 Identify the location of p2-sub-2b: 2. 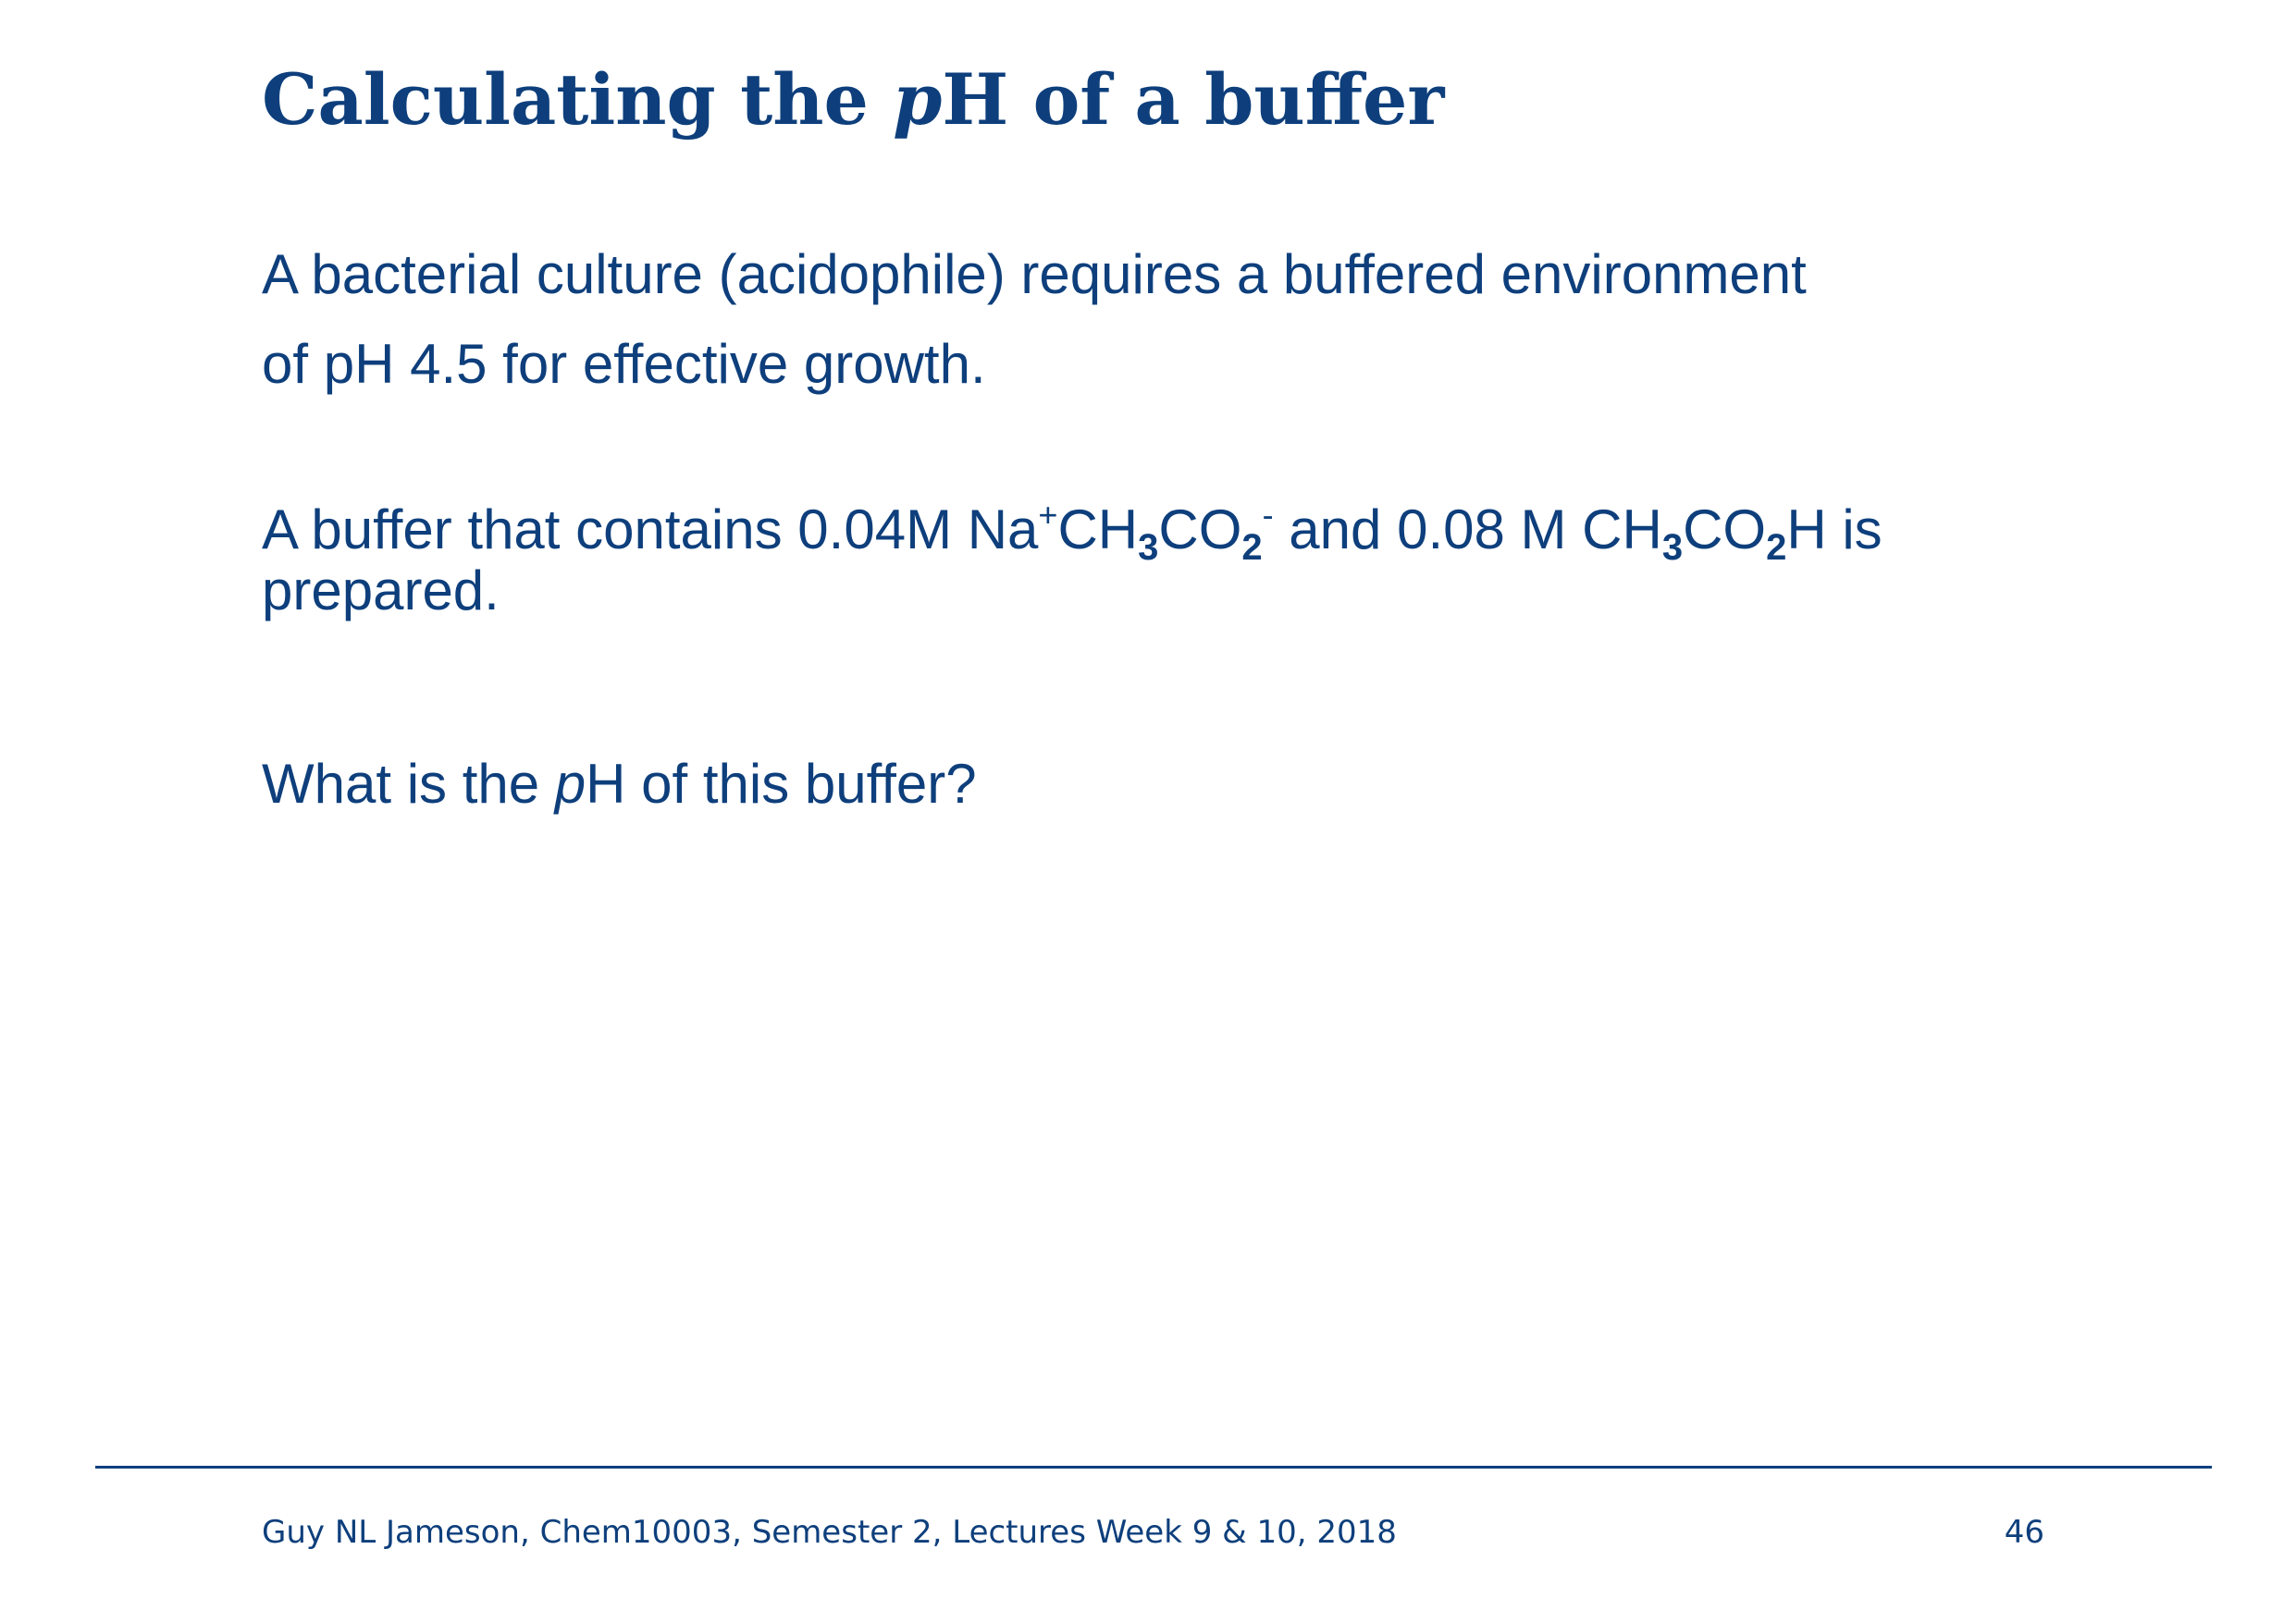
(1776, 547).